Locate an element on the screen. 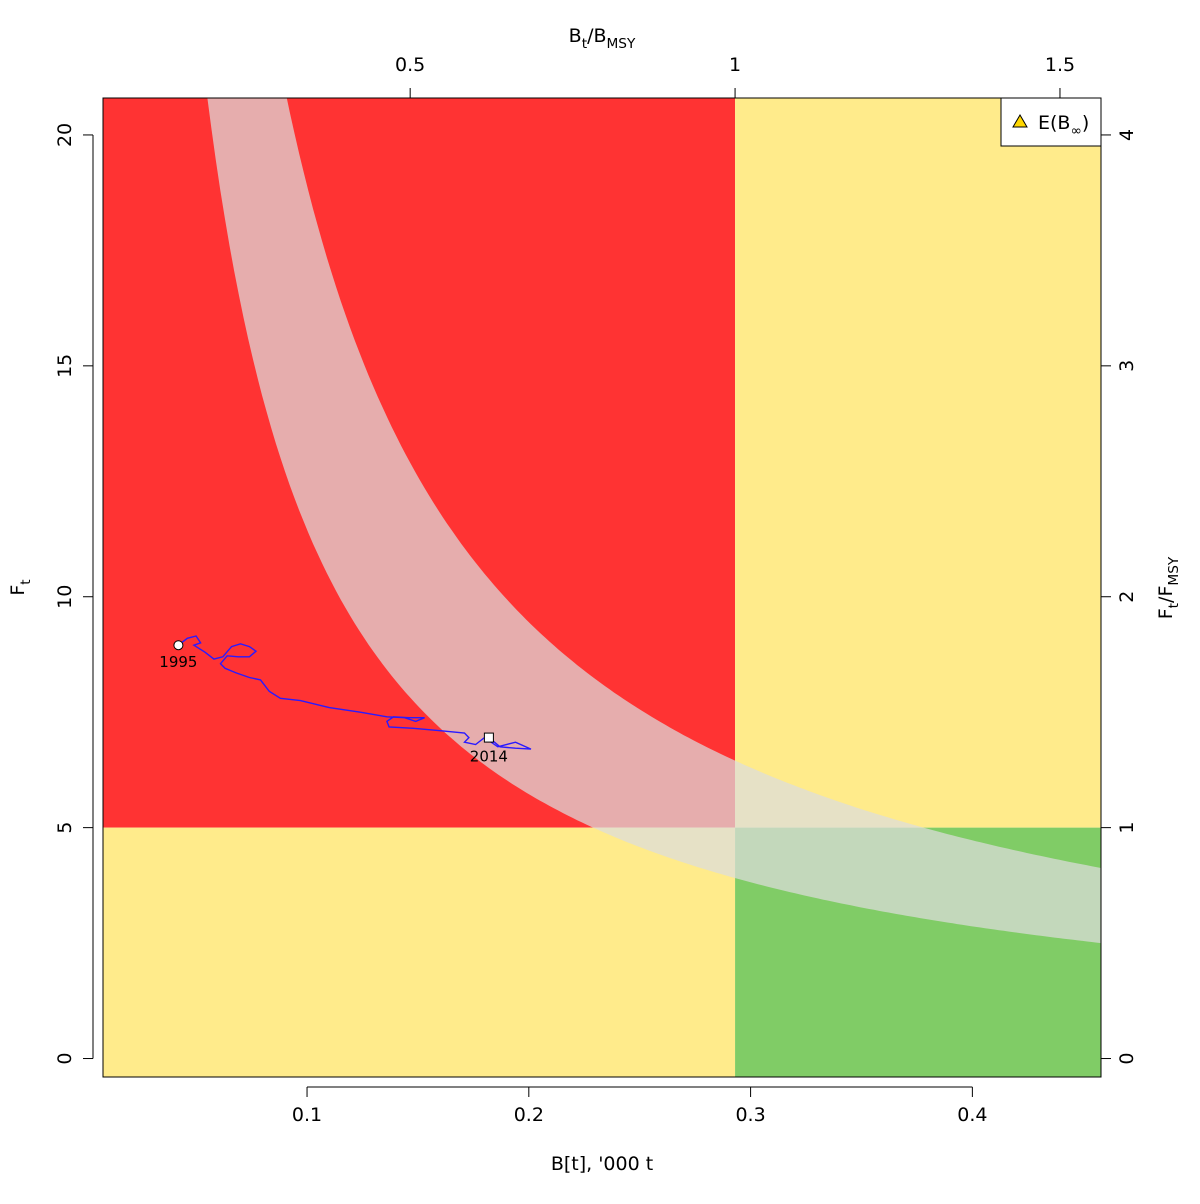 Image resolution: width=1200 pixels, height=1204 pixels. x-axis-title: B[t], '000 t is located at coordinates (602, 1164).